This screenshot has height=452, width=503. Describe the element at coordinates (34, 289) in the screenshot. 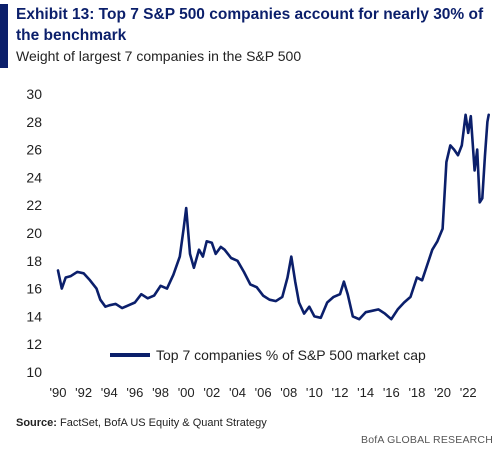

I see `y-tick-label: 16` at that location.